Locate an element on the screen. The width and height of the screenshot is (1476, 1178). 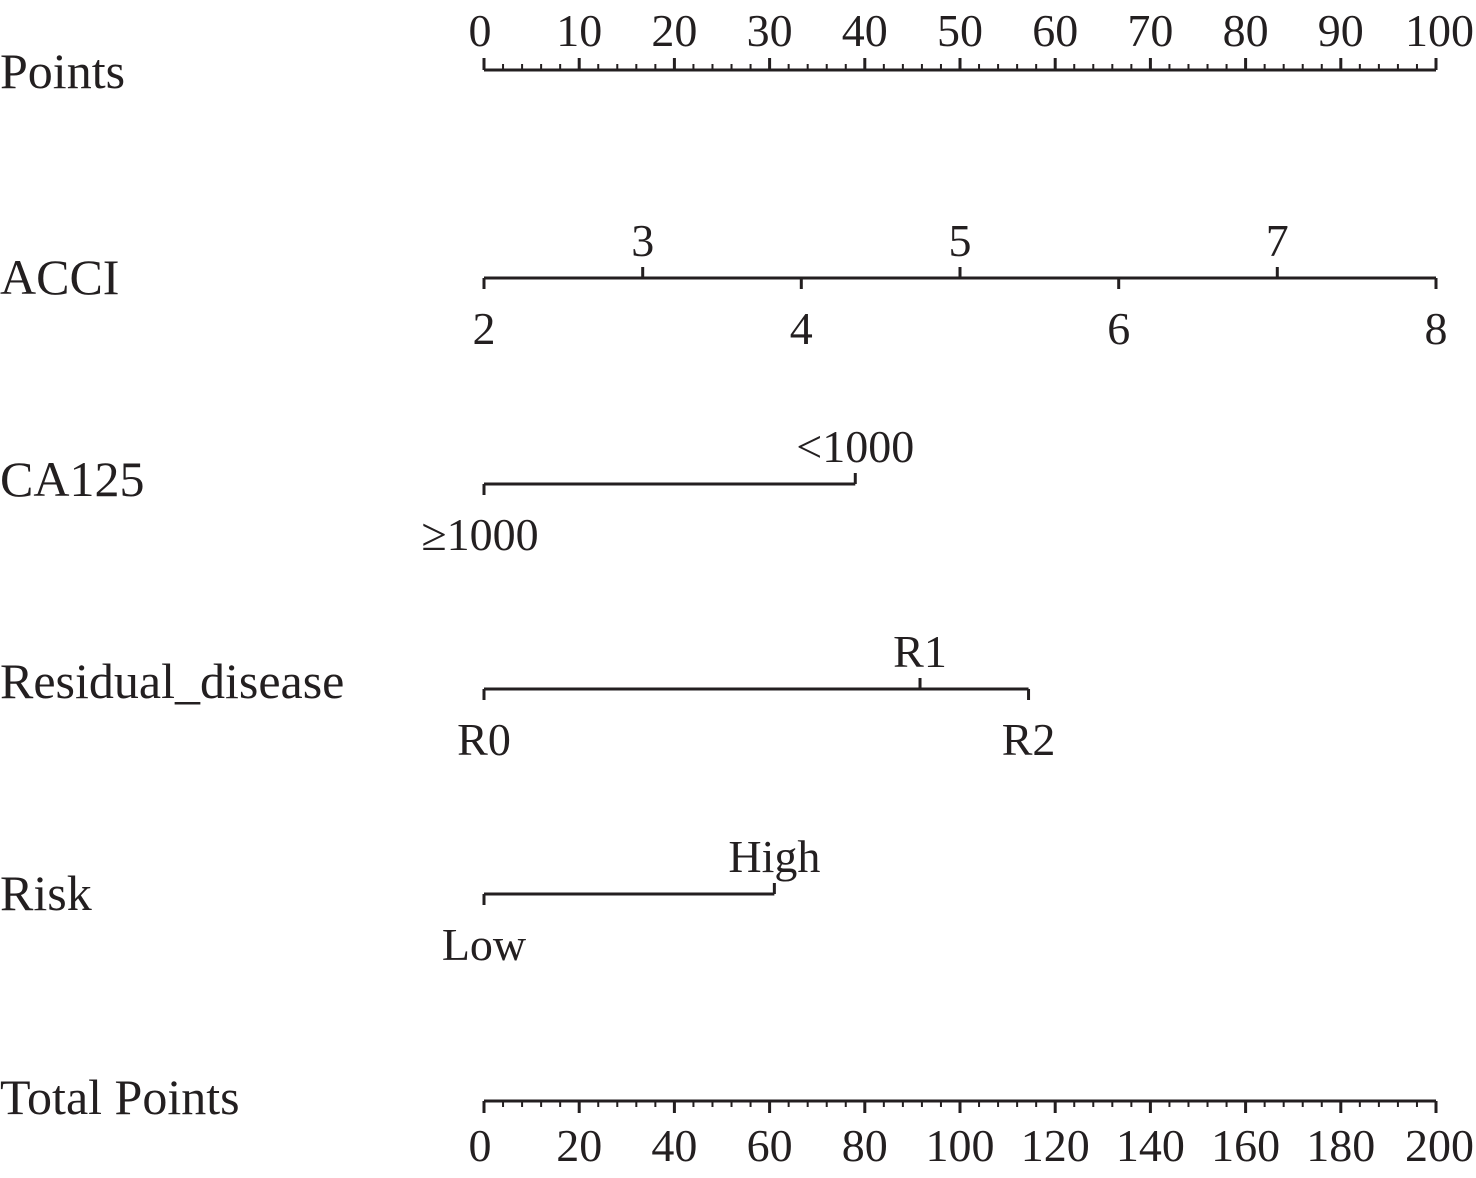
total-tick-label-60: 60 is located at coordinates (770, 1145).